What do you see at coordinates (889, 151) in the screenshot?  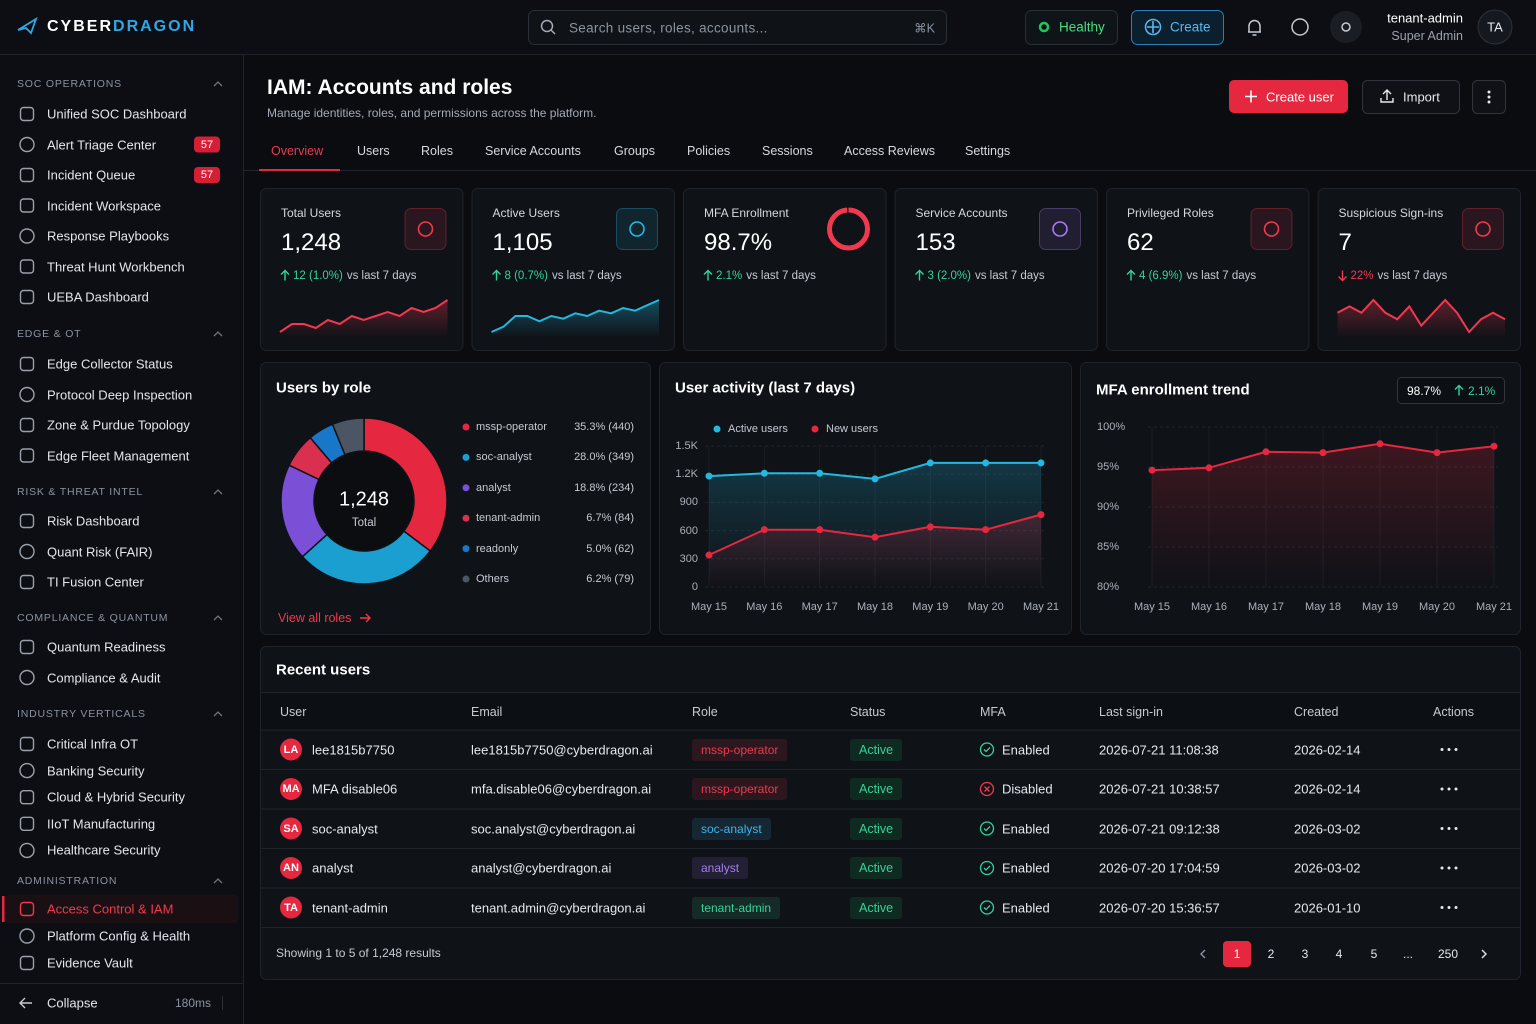 I see `tab: Access Reviews` at bounding box center [889, 151].